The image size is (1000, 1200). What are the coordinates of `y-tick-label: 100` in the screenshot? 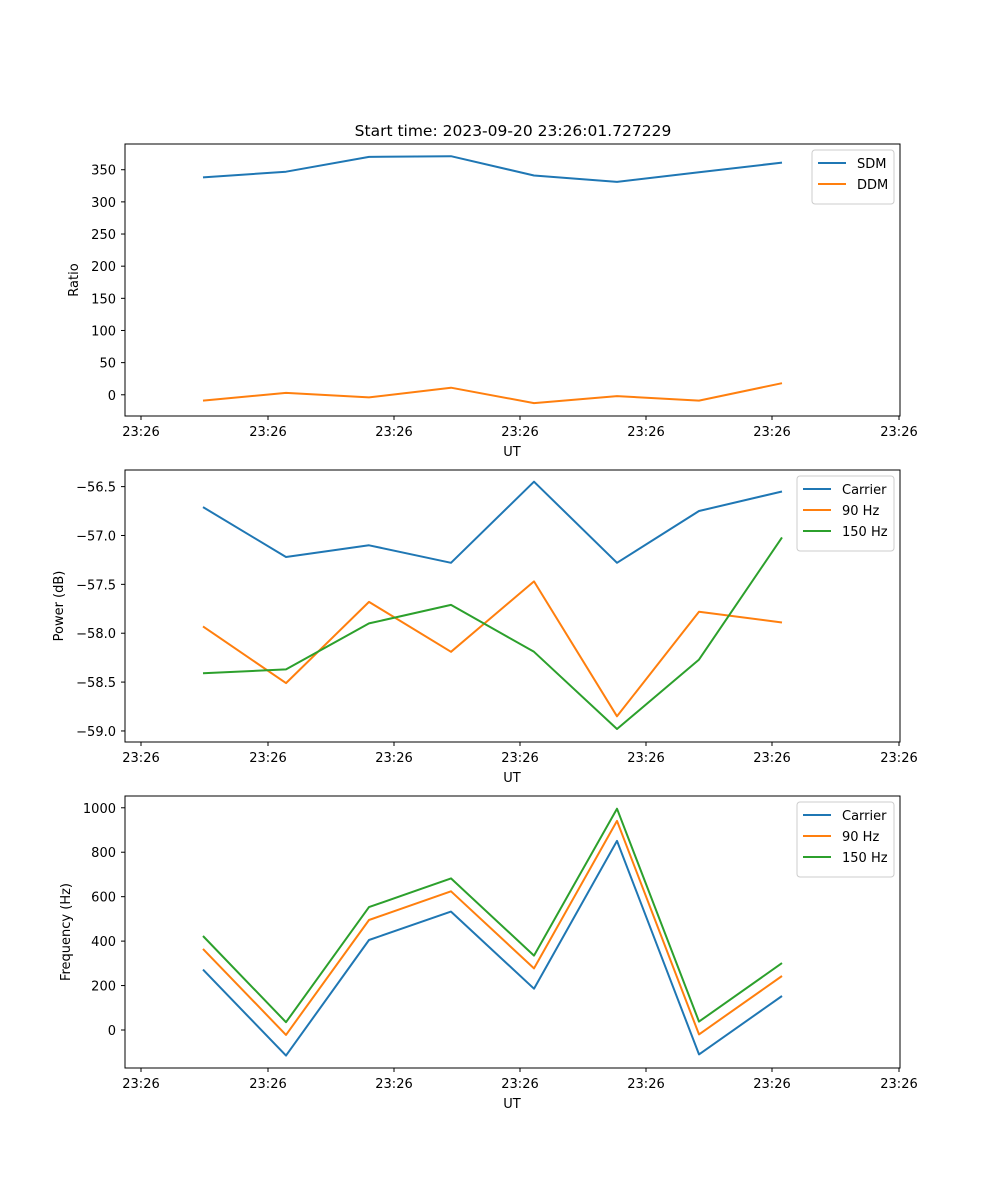 It's located at (103, 331).